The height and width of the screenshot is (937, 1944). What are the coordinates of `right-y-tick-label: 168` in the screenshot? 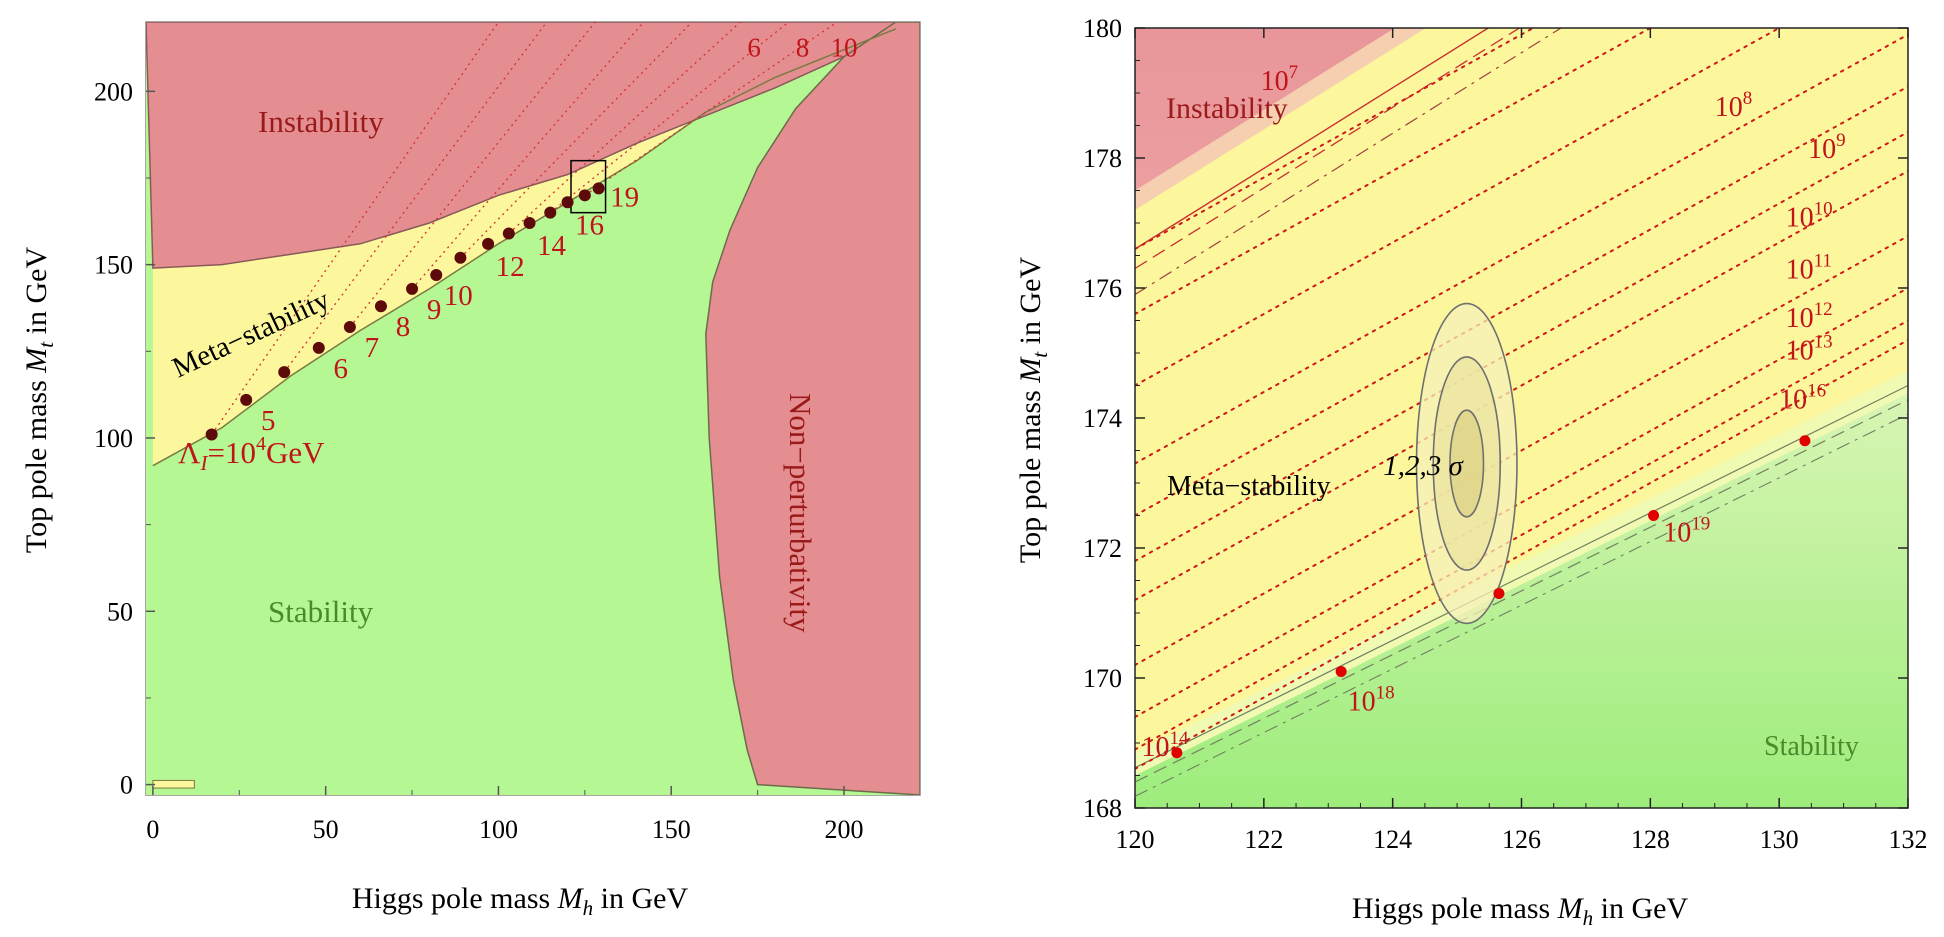 It's located at (1102, 808).